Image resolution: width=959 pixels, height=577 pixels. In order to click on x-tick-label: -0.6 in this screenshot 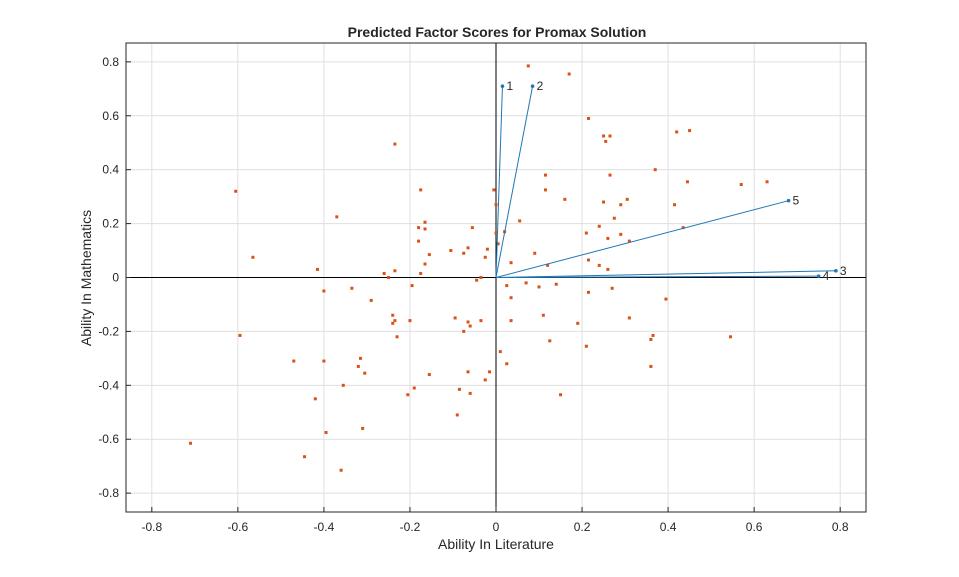, I will do `click(238, 527)`.